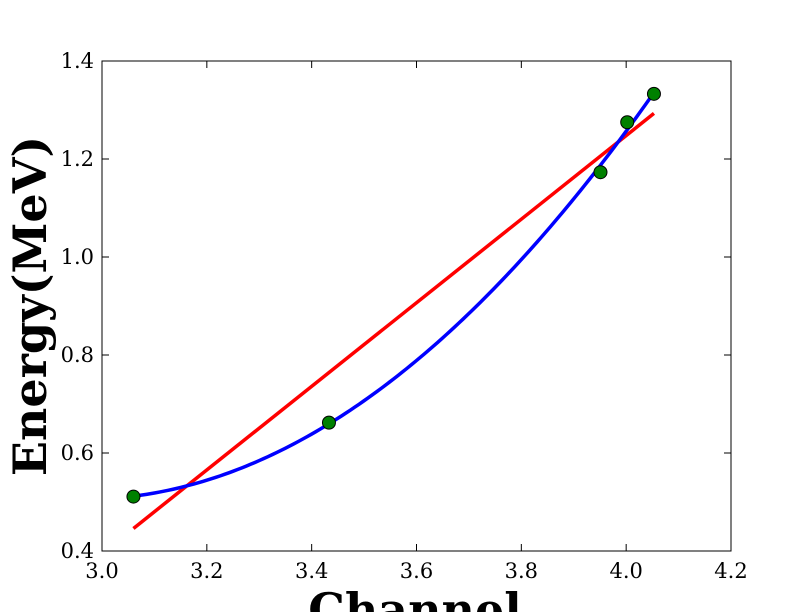  What do you see at coordinates (77, 355) in the screenshot?
I see `y-tick-label: 0.8` at bounding box center [77, 355].